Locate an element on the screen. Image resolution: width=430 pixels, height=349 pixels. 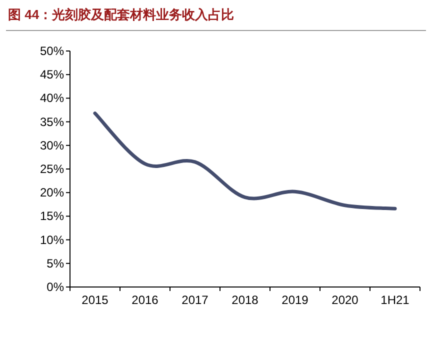
y-tick-label: 45% is located at coordinates (52, 75).